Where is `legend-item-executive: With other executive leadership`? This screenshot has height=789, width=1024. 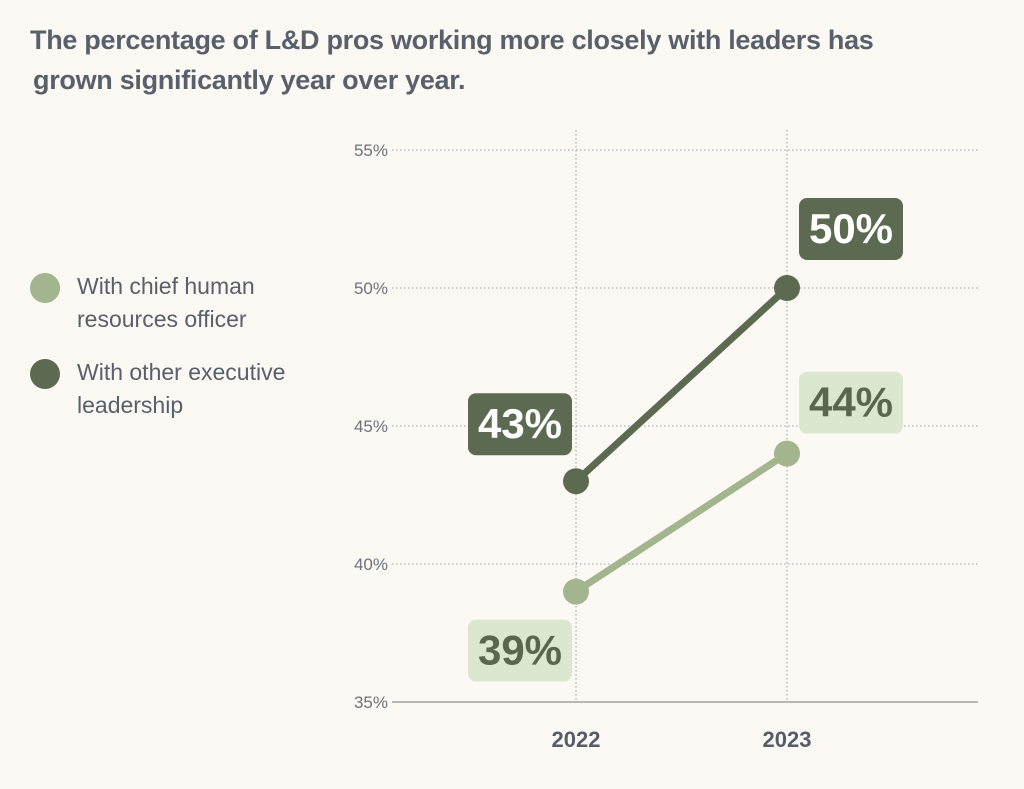
legend-item-executive: With other executive leadership is located at coordinates (180, 389).